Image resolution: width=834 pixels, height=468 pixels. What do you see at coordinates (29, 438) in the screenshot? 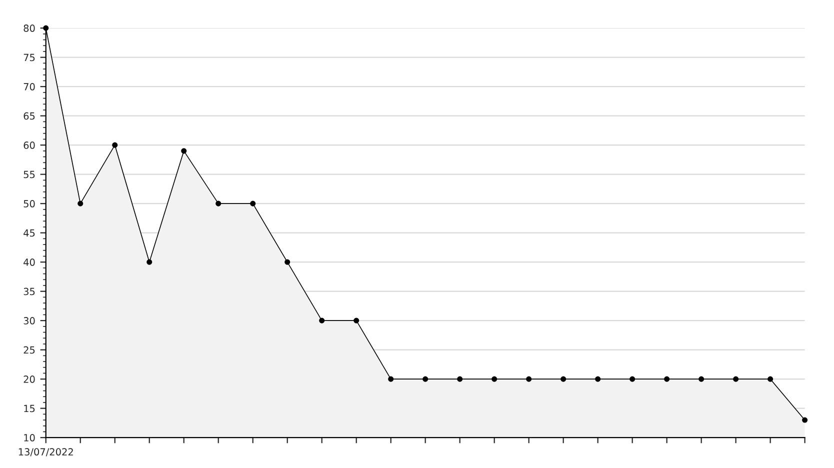
I see `y-tick-label: 10` at bounding box center [29, 438].